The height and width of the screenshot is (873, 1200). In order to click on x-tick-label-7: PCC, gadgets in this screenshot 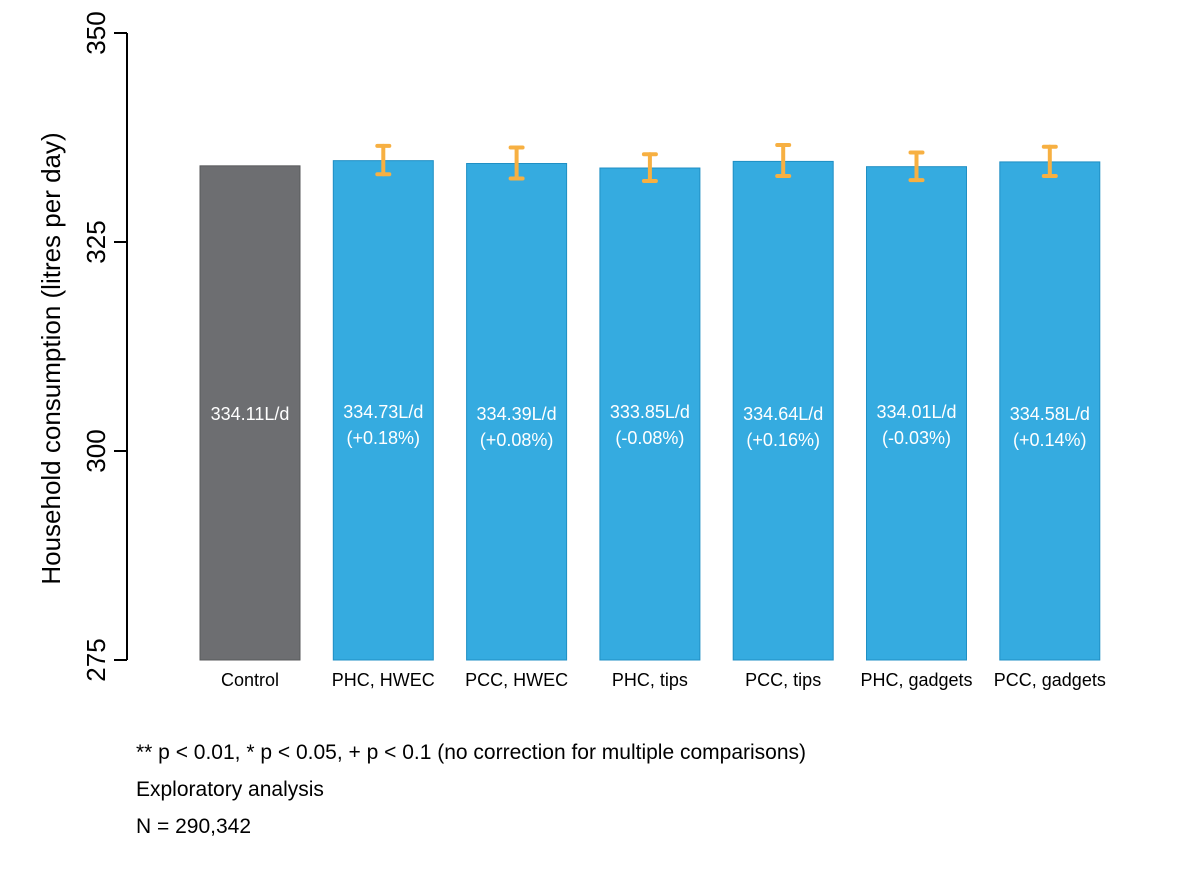, I will do `click(1050, 680)`.